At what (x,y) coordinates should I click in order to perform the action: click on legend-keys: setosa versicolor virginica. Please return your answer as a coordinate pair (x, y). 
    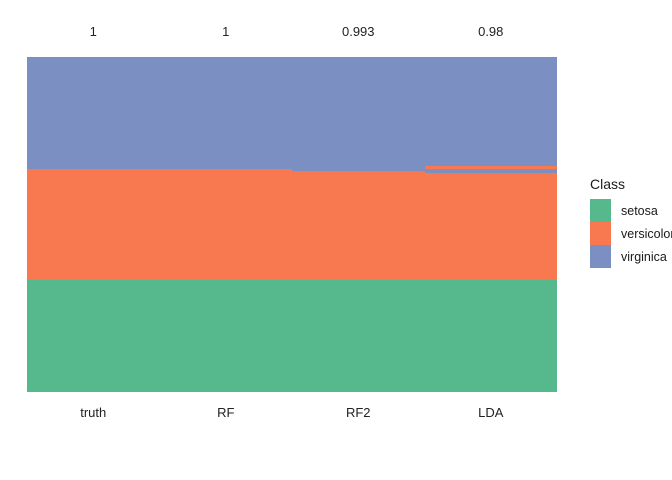
    Looking at the image, I should click on (631, 233).